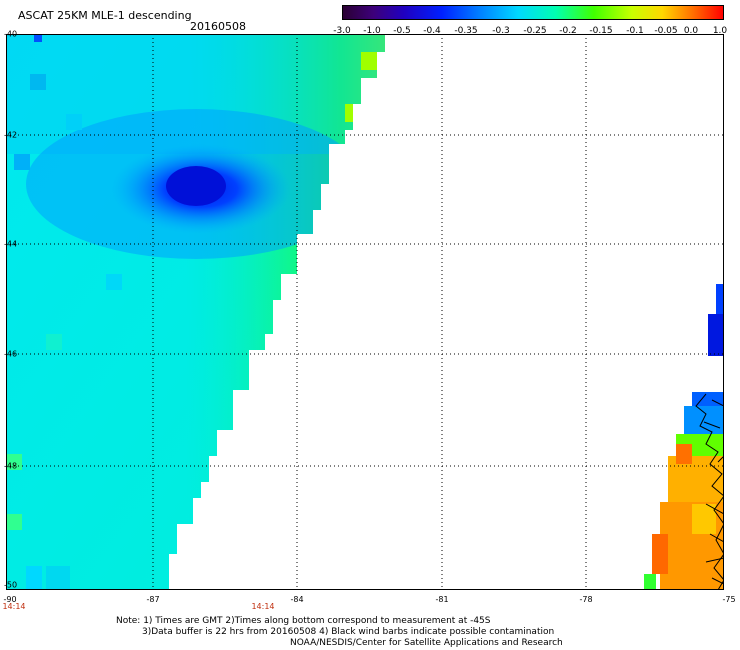 The width and height of the screenshot is (740, 650). What do you see at coordinates (153, 599) in the screenshot?
I see `lon-label: -87` at bounding box center [153, 599].